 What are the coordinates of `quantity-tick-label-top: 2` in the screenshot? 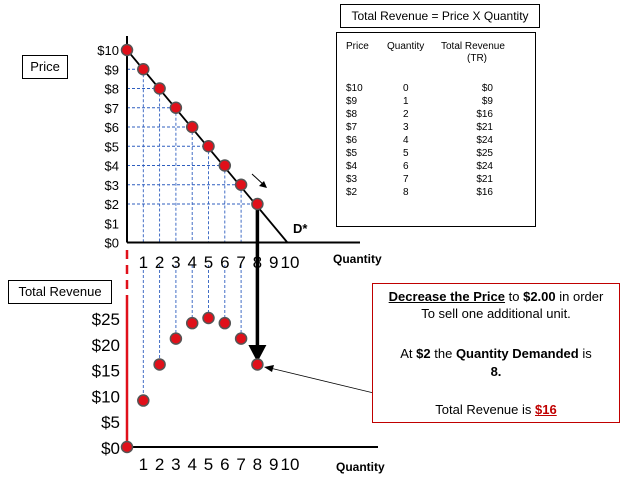 It's located at (159, 262).